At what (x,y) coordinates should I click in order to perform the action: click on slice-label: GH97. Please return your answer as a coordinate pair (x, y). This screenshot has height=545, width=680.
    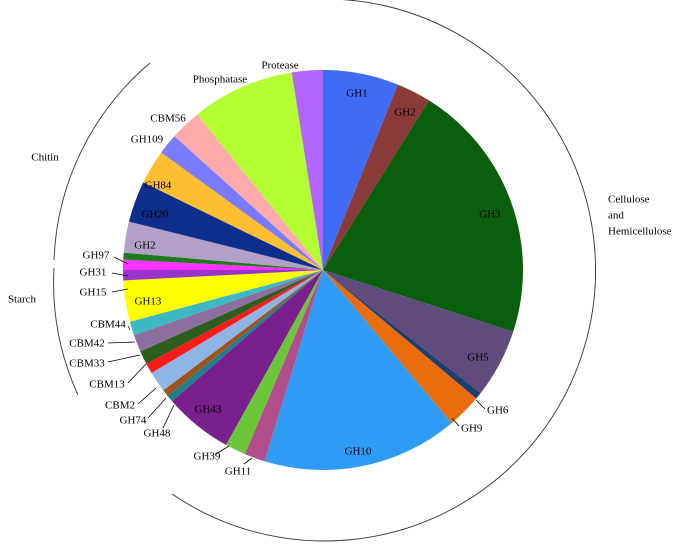
    Looking at the image, I should click on (96, 256).